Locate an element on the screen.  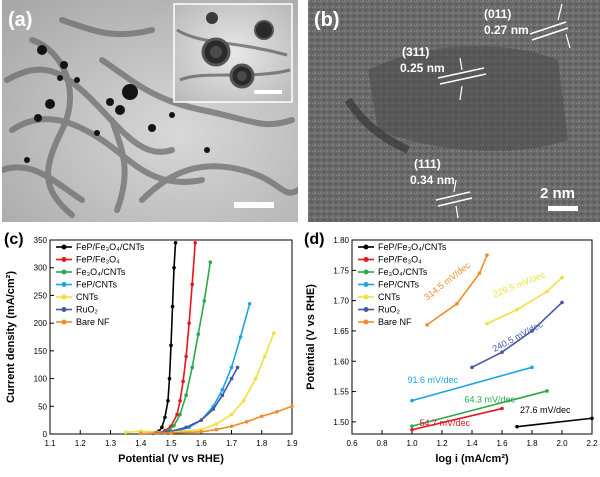
crystal-region is located at coordinates (468, 98).